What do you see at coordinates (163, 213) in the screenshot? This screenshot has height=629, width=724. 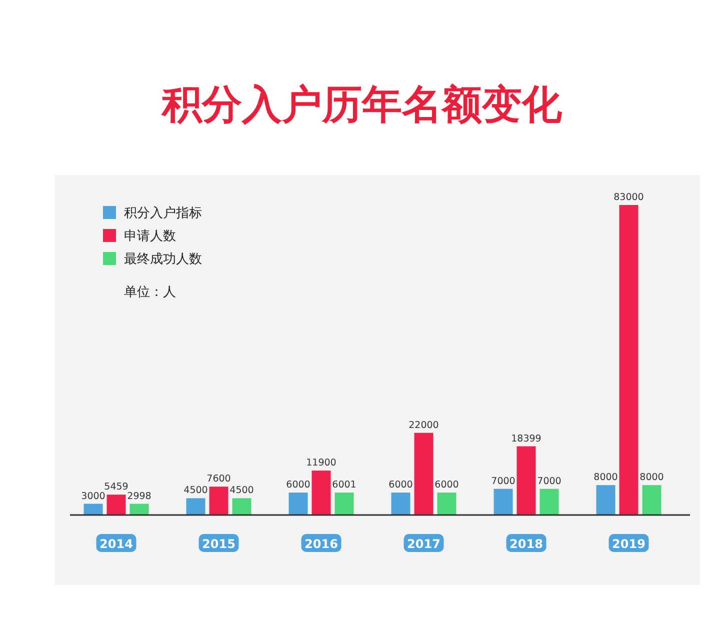 I see `legend-label: 积分入户指标` at bounding box center [163, 213].